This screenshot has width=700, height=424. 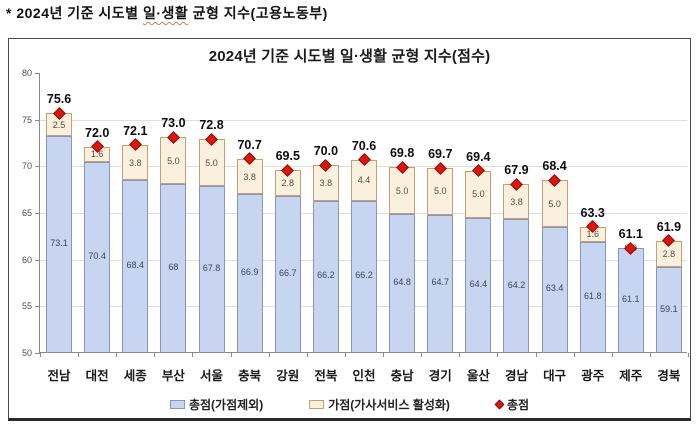 I want to click on page-title: * 2024년 기준 시도별 일·생활 균형 지수(고용노동부), so click(x=167, y=13).